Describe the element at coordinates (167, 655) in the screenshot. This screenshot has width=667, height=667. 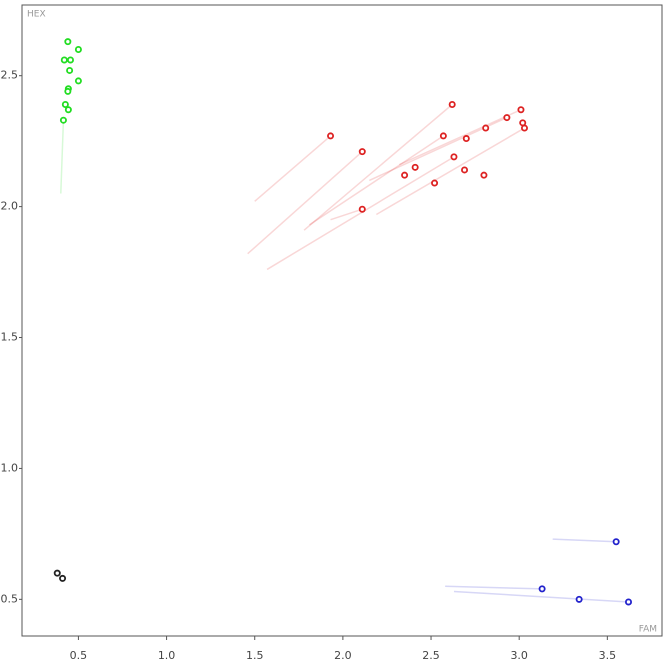
I see `x-tick-label: 1.0` at that location.